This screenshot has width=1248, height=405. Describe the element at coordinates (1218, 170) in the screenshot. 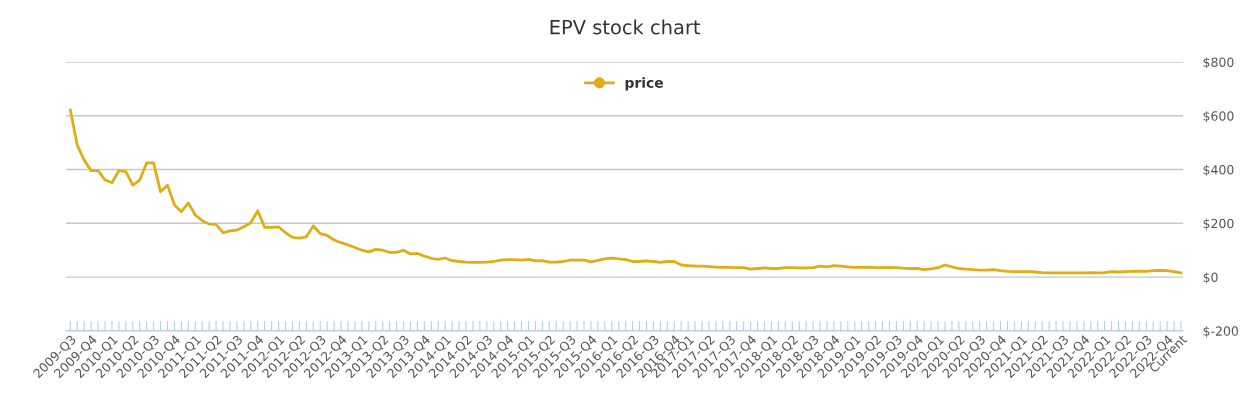

I see `y-tick-label: $400` at that location.